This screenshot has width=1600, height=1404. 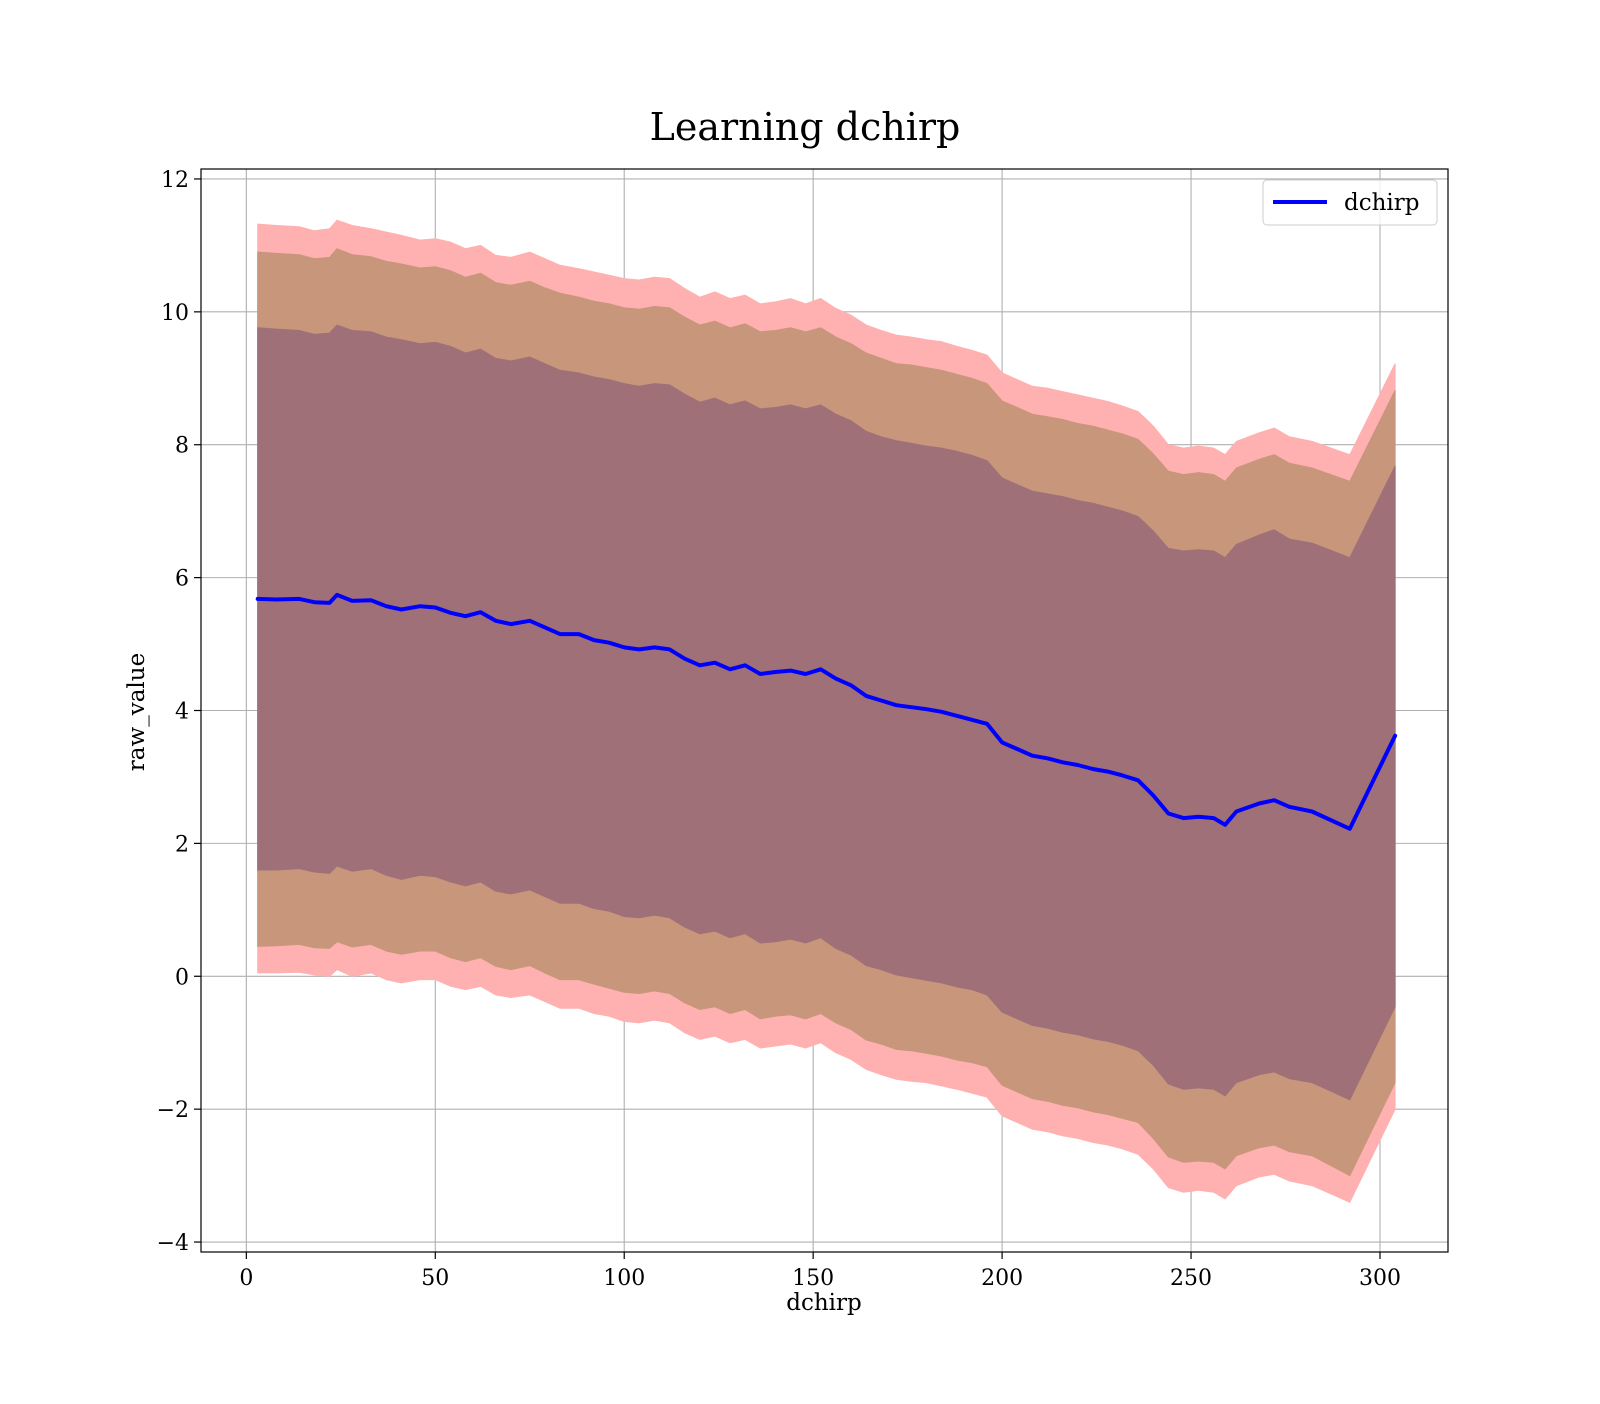 I want to click on y-tick-label-5: 6, so click(x=182, y=579).